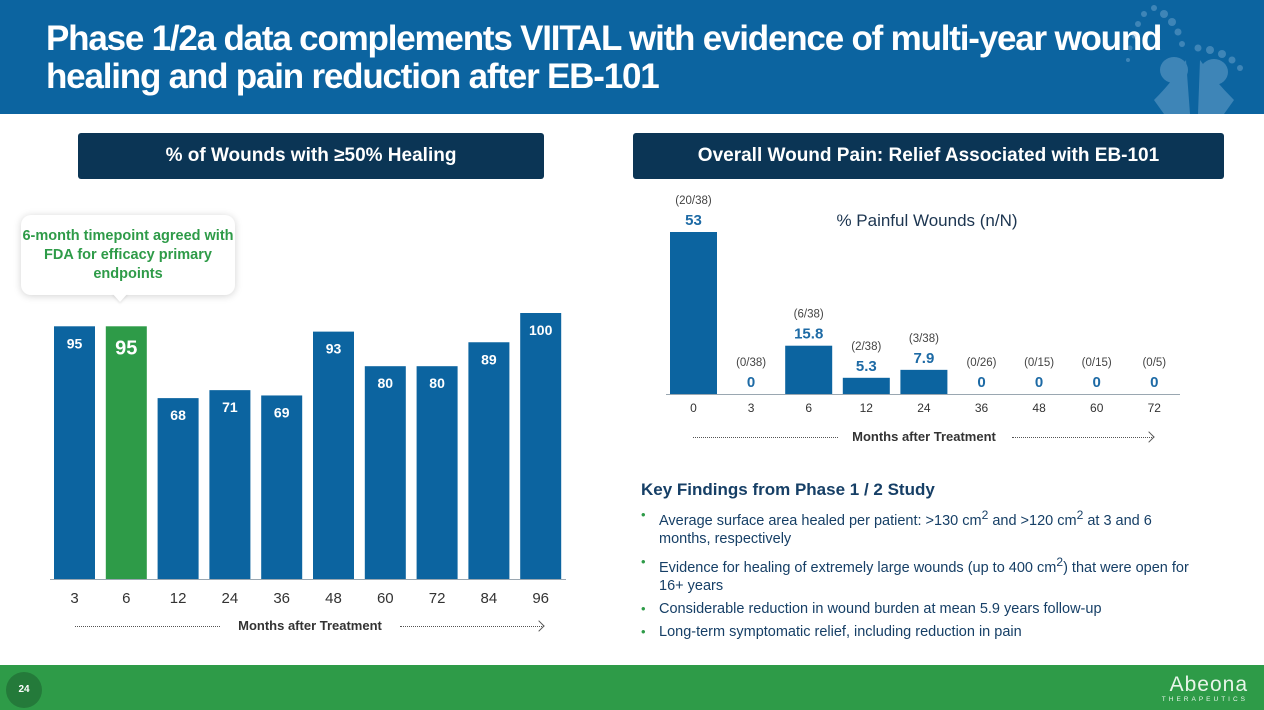 This screenshot has width=1264, height=710. I want to click on healing-x-tick-label: 36, so click(281, 598).